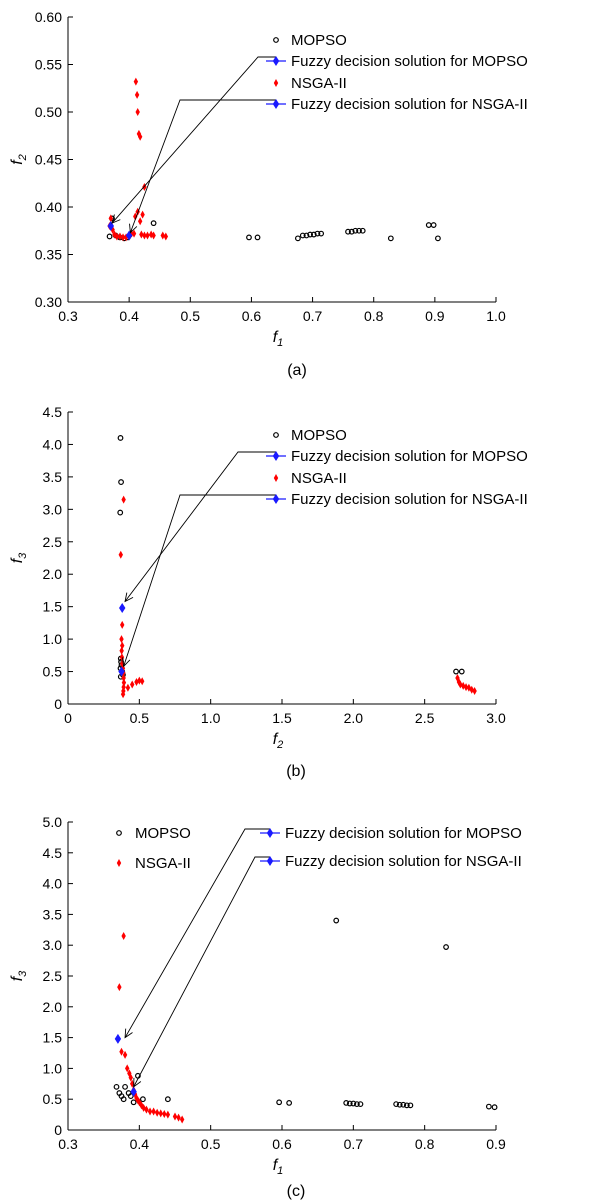 The height and width of the screenshot is (1201, 597). Describe the element at coordinates (296, 1191) in the screenshot. I see `panel-caption: (c)` at that location.